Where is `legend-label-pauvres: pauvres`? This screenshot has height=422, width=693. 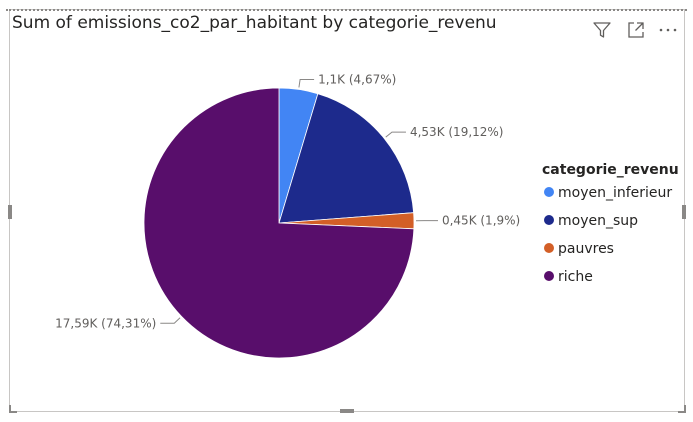 legend-label-pauvres: pauvres is located at coordinates (586, 249).